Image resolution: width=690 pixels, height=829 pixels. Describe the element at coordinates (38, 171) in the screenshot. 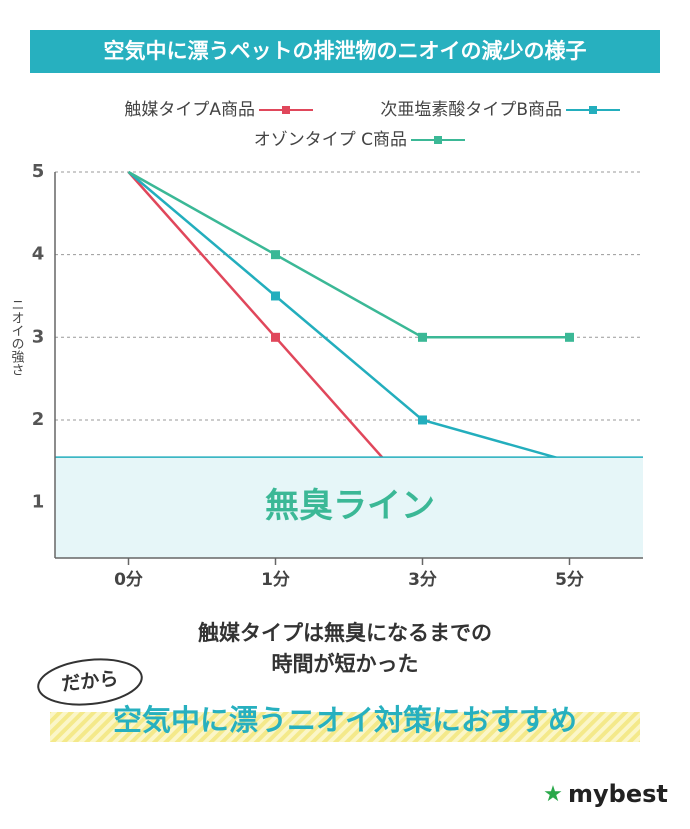

I see `y-tick-label: 5` at that location.